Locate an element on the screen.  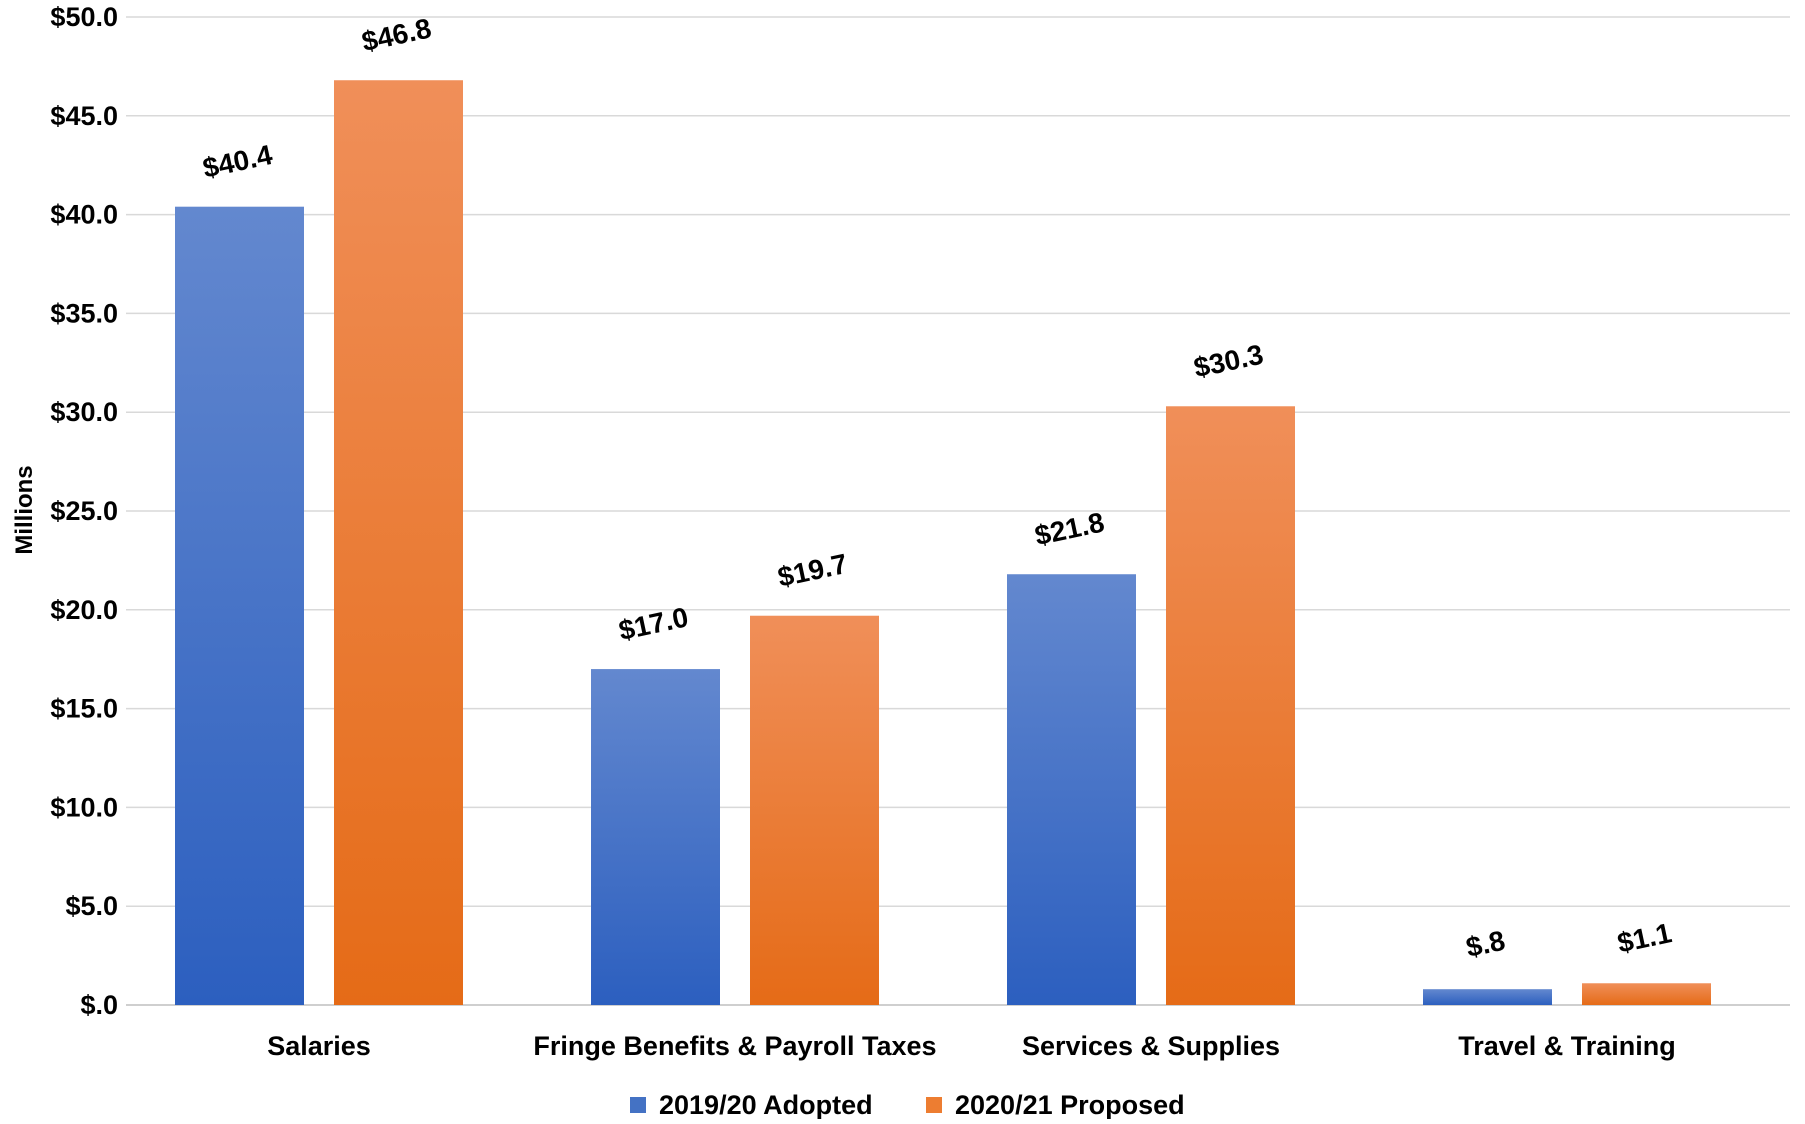
legend: 2019/20 Adopted 2020/21 Proposed is located at coordinates (907, 1105).